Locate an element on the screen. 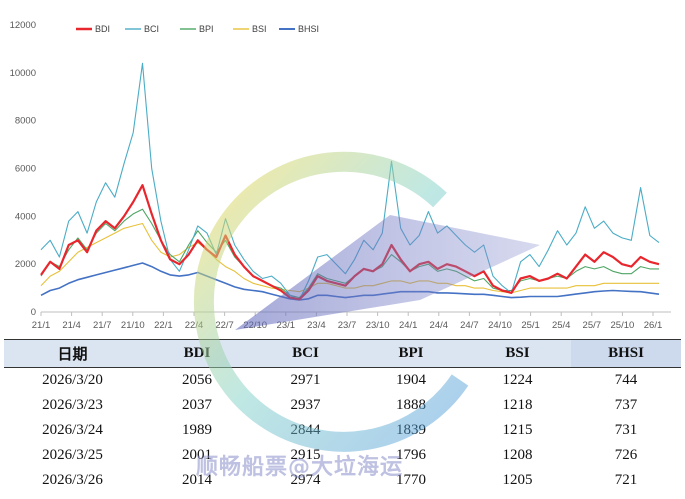  x-tick-label: 23/7 is located at coordinates (347, 325).